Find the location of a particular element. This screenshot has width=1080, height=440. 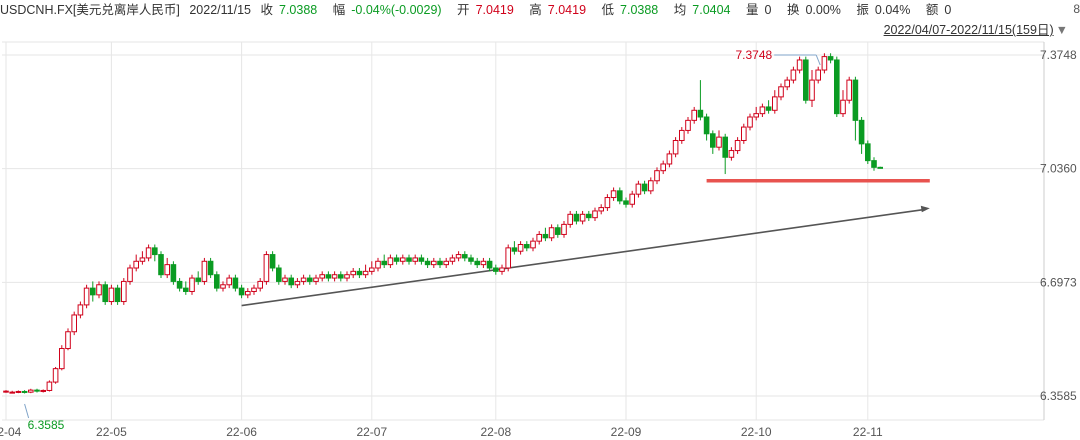

amount-value: 0 is located at coordinates (948, 10).